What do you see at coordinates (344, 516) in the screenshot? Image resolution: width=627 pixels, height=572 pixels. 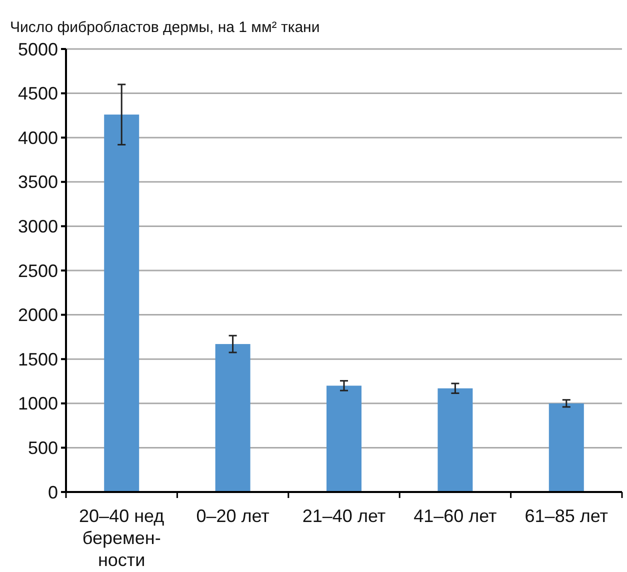 I see `x-tick-label: 21–40 лет` at bounding box center [344, 516].